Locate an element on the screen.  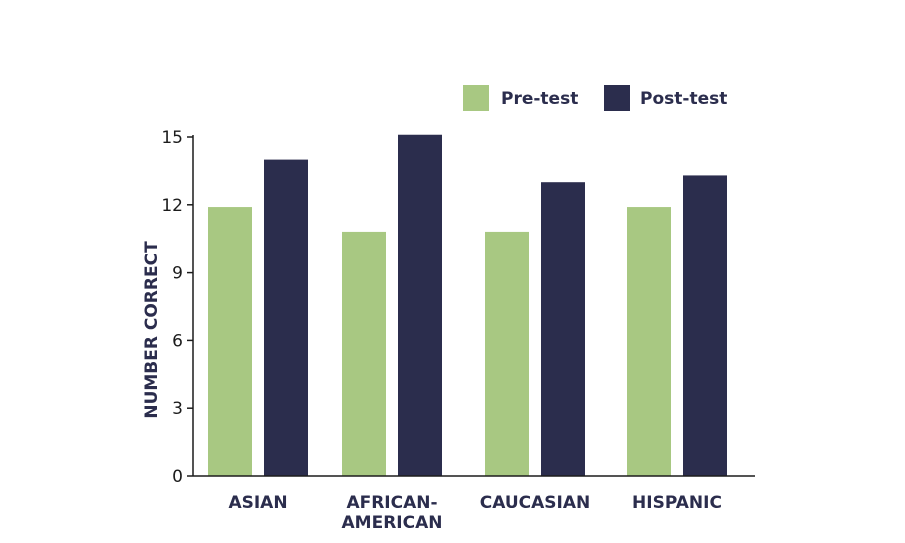
y-axis-title: NUMBER CORRECT is located at coordinates (152, 330).